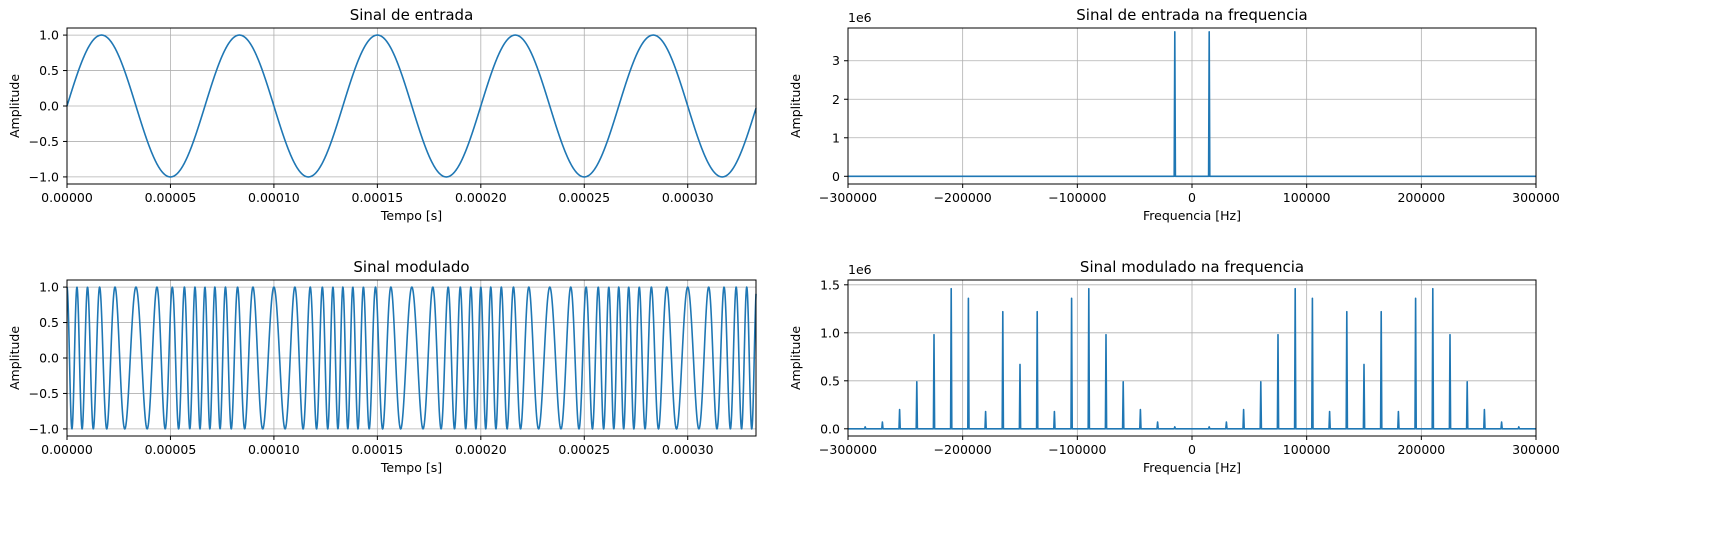 The width and height of the screenshot is (1736, 536). What do you see at coordinates (1192, 267) in the screenshot?
I see `chart-title: Sinal modulado na frequencia` at bounding box center [1192, 267].